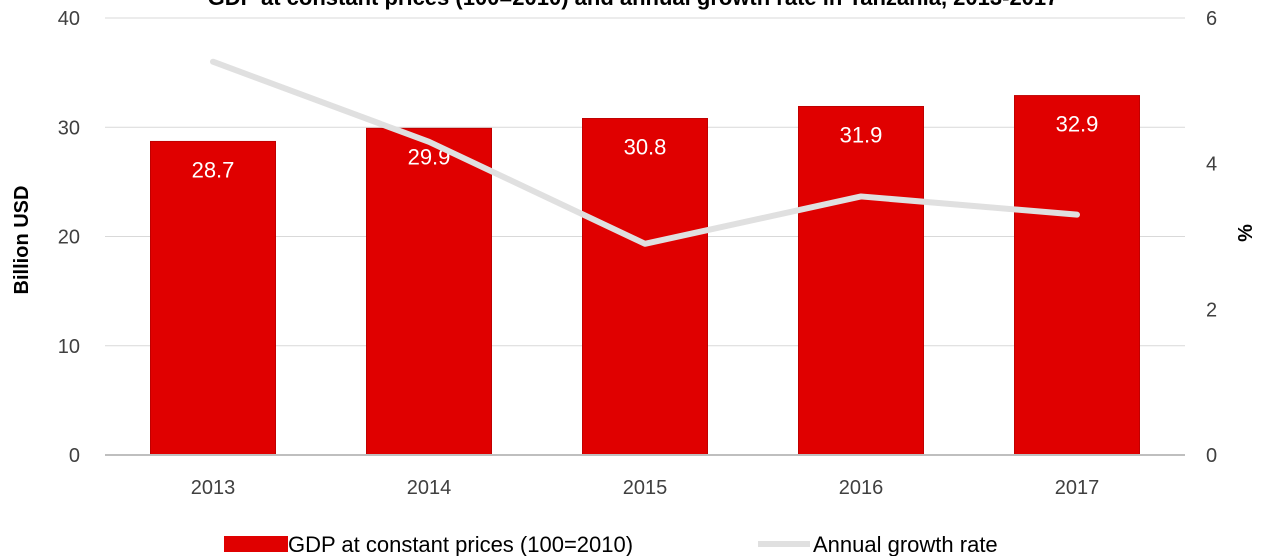 The height and width of the screenshot is (556, 1267). I want to click on bar-labels: 28.729.9 30.8 31.9 32.9, so click(645, 147).